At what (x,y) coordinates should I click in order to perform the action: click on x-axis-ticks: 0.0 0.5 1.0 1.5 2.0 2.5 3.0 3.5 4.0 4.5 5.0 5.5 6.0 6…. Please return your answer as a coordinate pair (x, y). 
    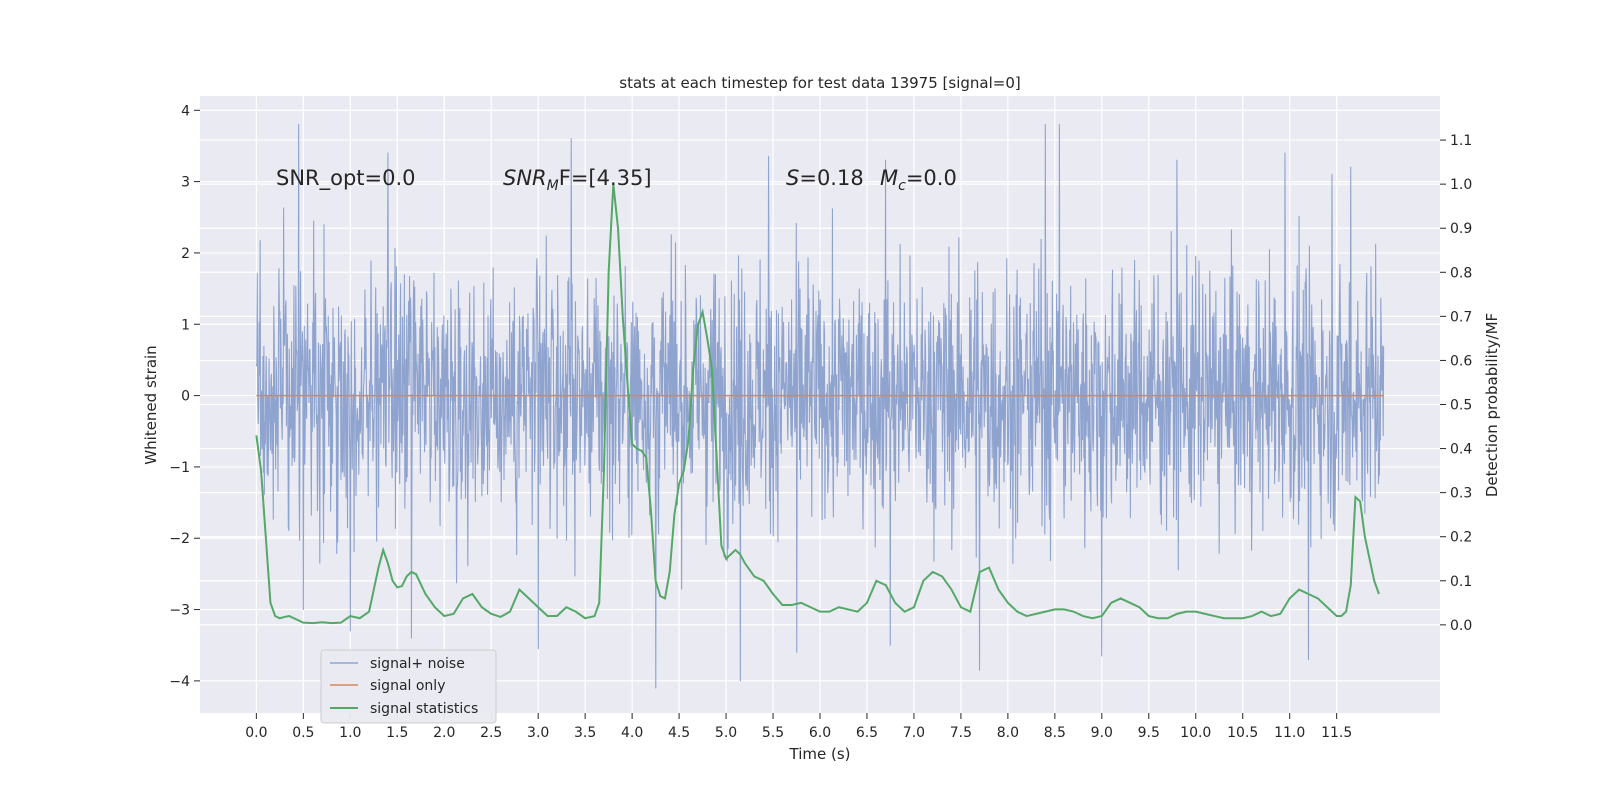
    Looking at the image, I should click on (798, 727).